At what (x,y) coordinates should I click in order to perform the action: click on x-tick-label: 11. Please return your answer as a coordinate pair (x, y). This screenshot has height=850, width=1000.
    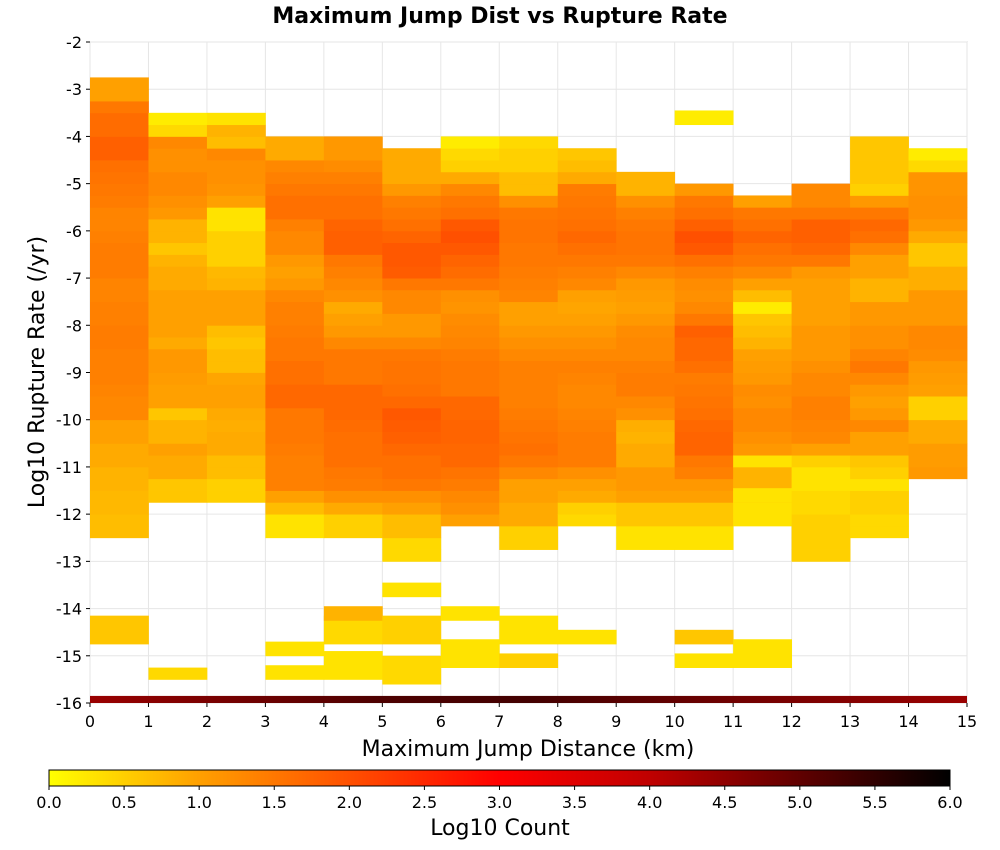
    Looking at the image, I should click on (733, 721).